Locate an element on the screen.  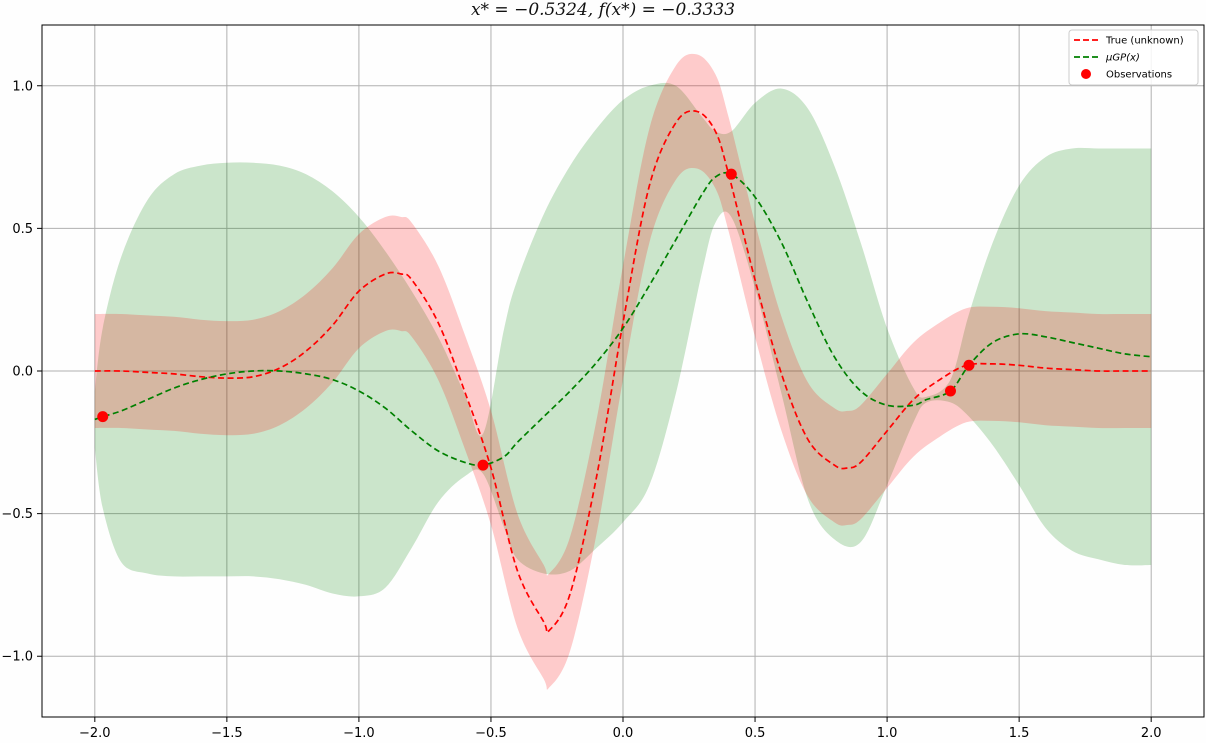
x-tick-label: 0.5 is located at coordinates (755, 732).